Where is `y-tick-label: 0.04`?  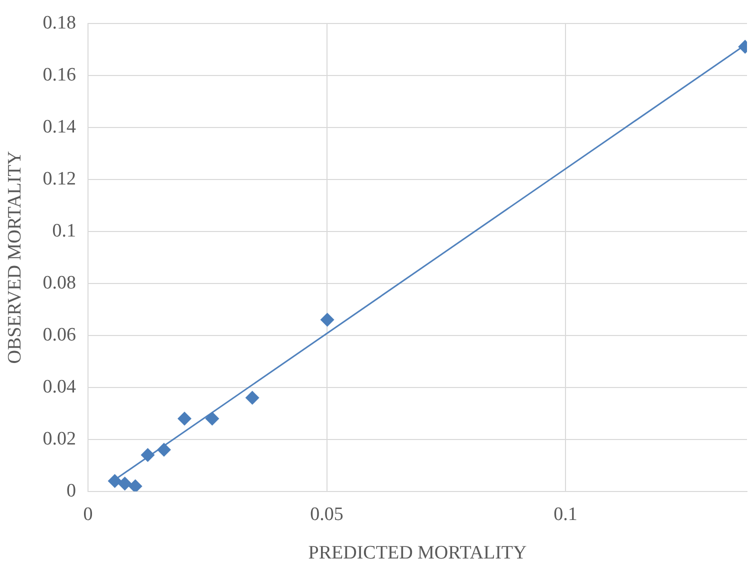
y-tick-label: 0.04 is located at coordinates (59, 387).